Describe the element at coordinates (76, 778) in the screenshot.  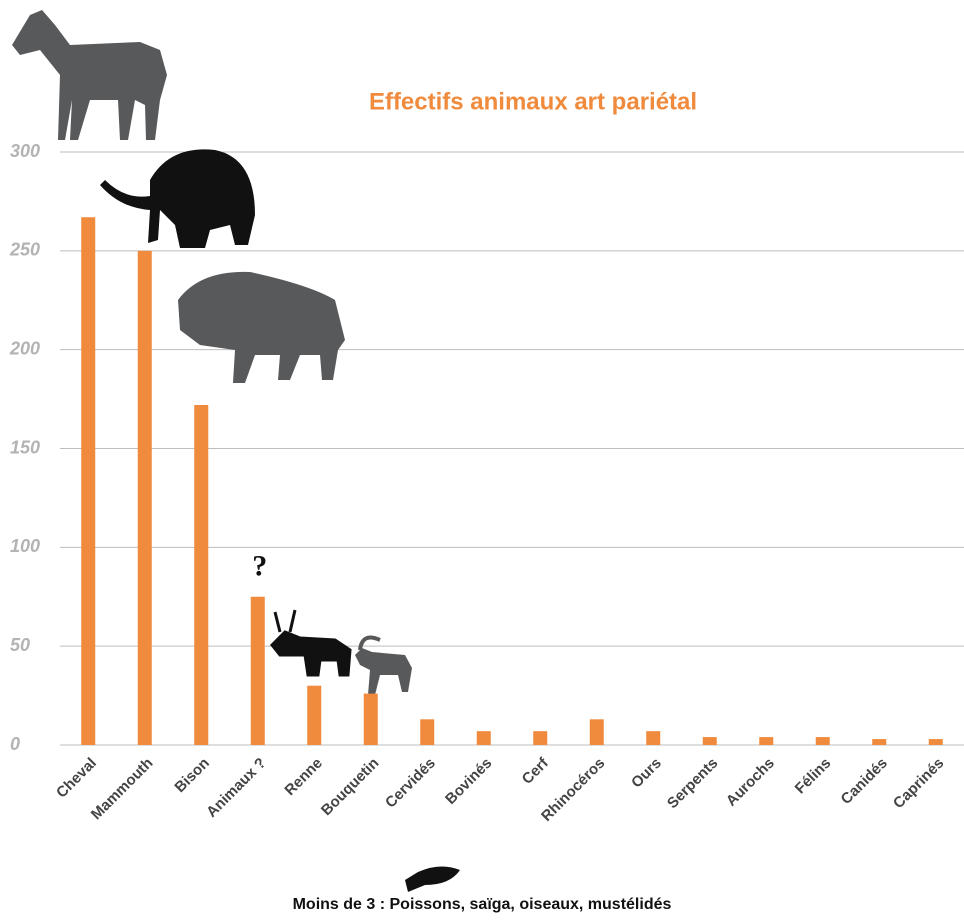
I see `x-tick-label: Cheval` at that location.